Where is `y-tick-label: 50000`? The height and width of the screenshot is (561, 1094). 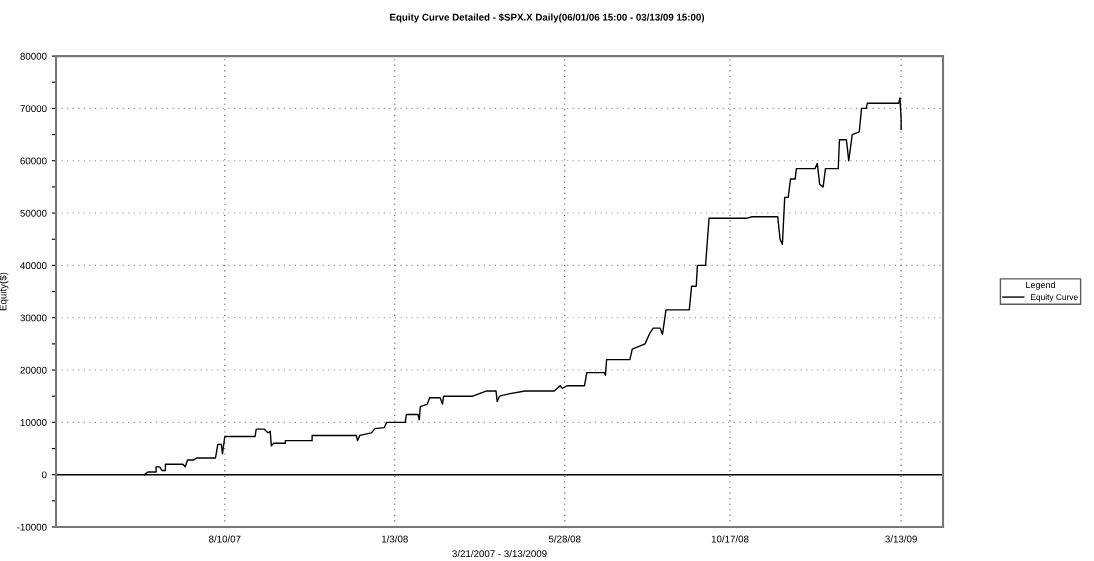 y-tick-label: 50000 is located at coordinates (33, 213).